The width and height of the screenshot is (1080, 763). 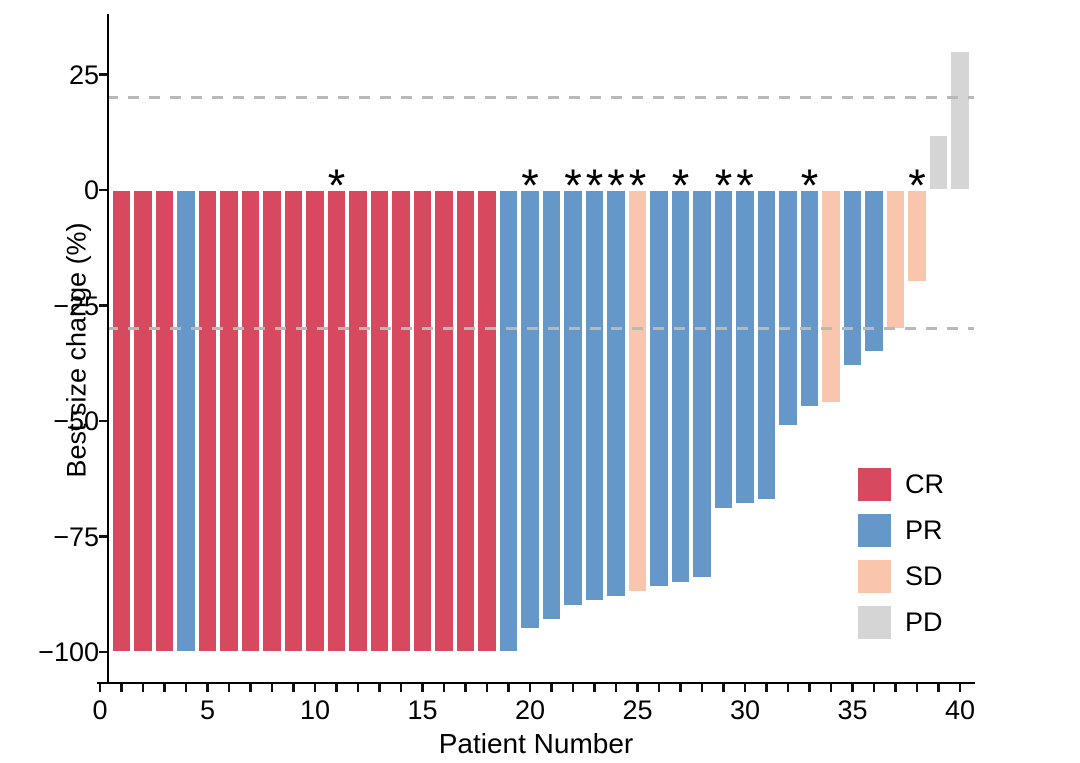 What do you see at coordinates (924, 622) in the screenshot?
I see `legend-label-pd: PD` at bounding box center [924, 622].